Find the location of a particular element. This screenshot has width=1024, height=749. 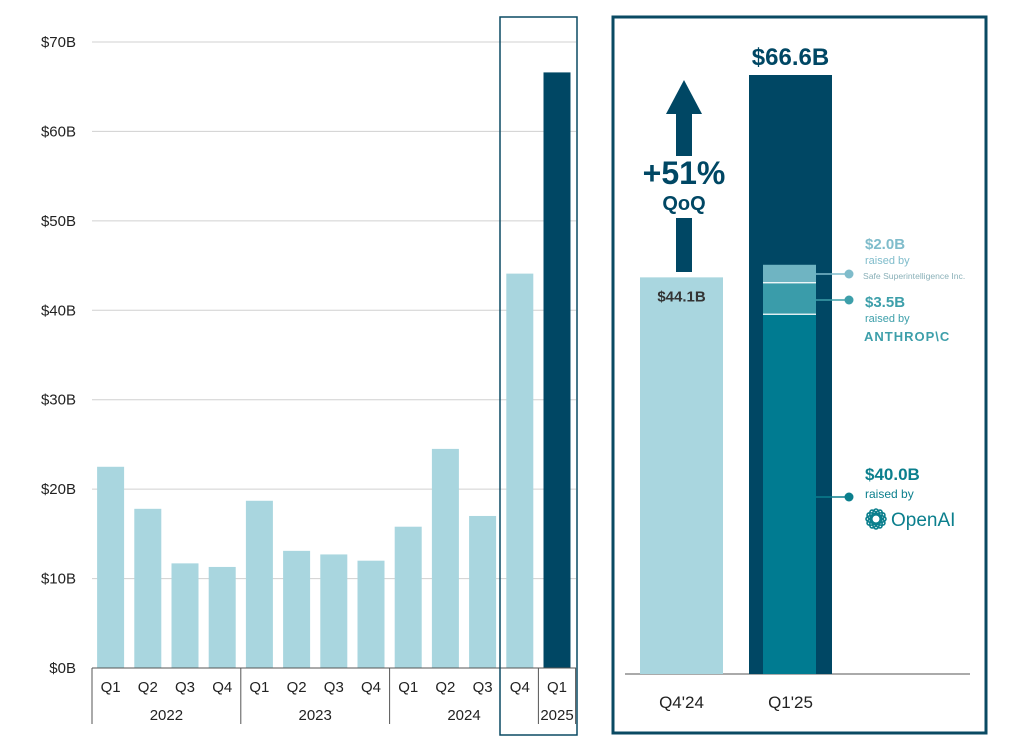

y-tick-label: $20B is located at coordinates (58, 489).